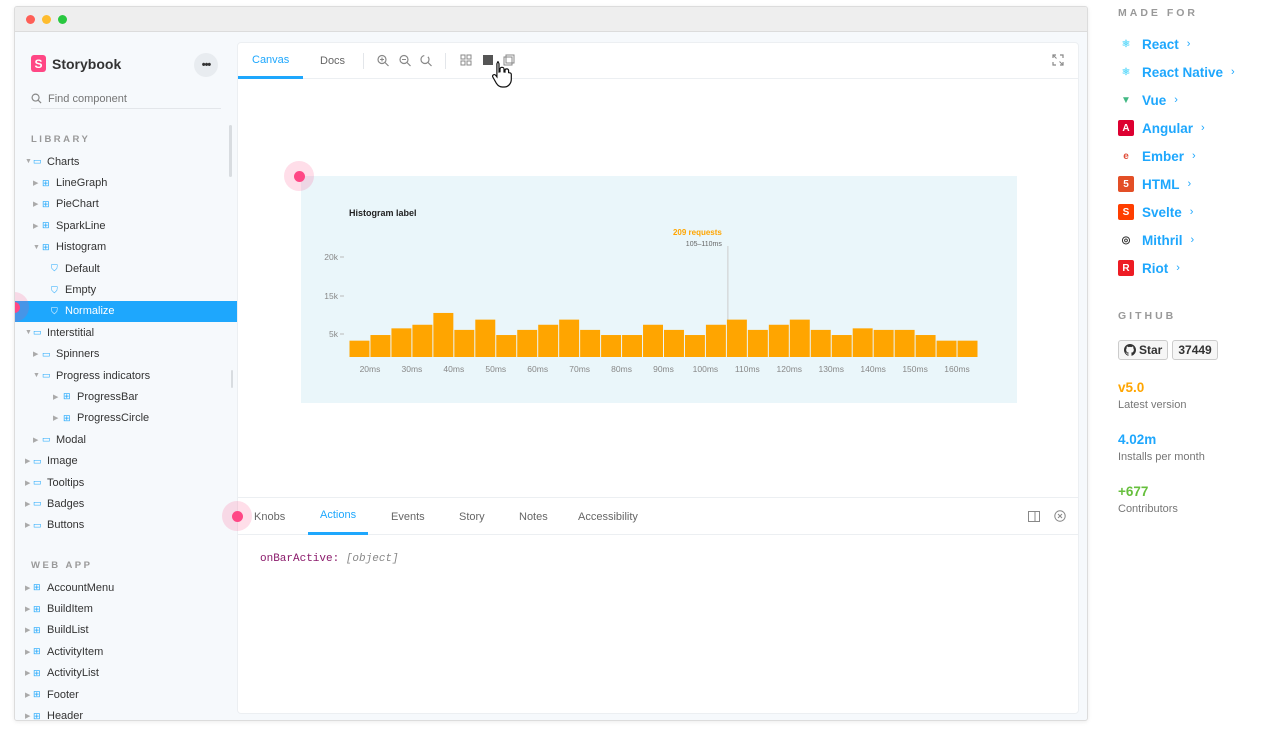 This screenshot has height=739, width=1279. Describe the element at coordinates (126, 182) in the screenshot. I see `sidebar-item-linegraph: ▶ ⊞ LineGraph` at that location.